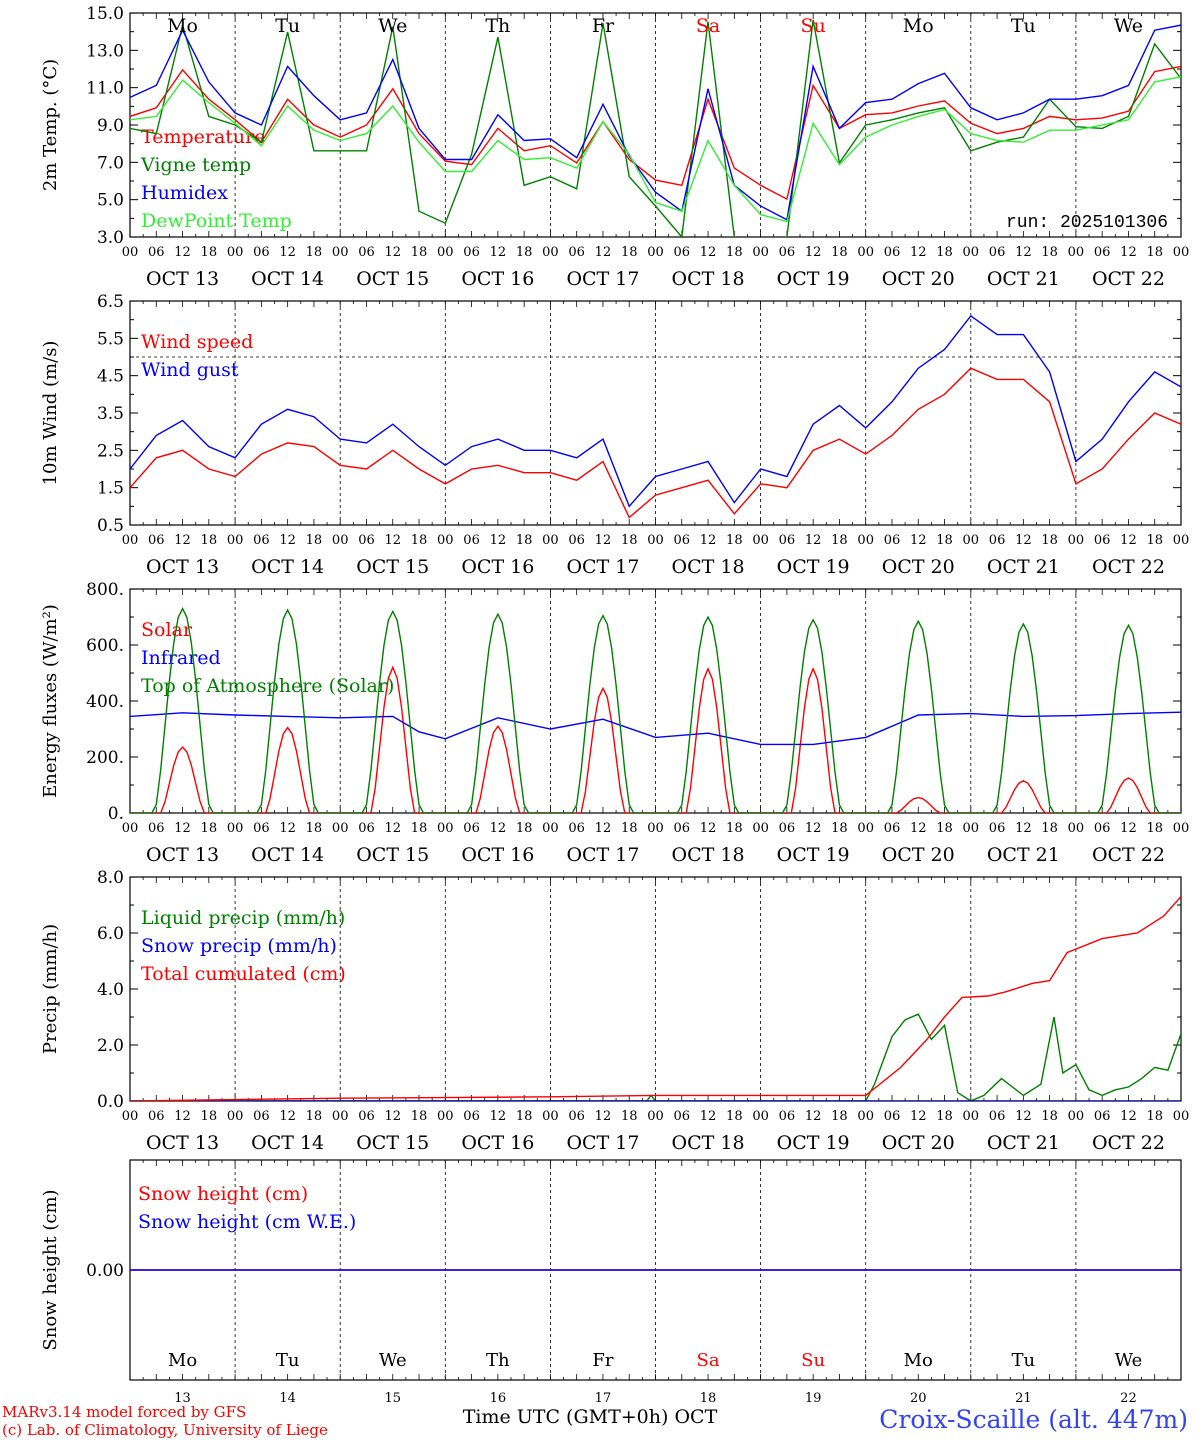 The image size is (1194, 1440). What do you see at coordinates (590, 1417) in the screenshot?
I see `time-axis-label: Time UTC (GMT+0h) OCT` at bounding box center [590, 1417].